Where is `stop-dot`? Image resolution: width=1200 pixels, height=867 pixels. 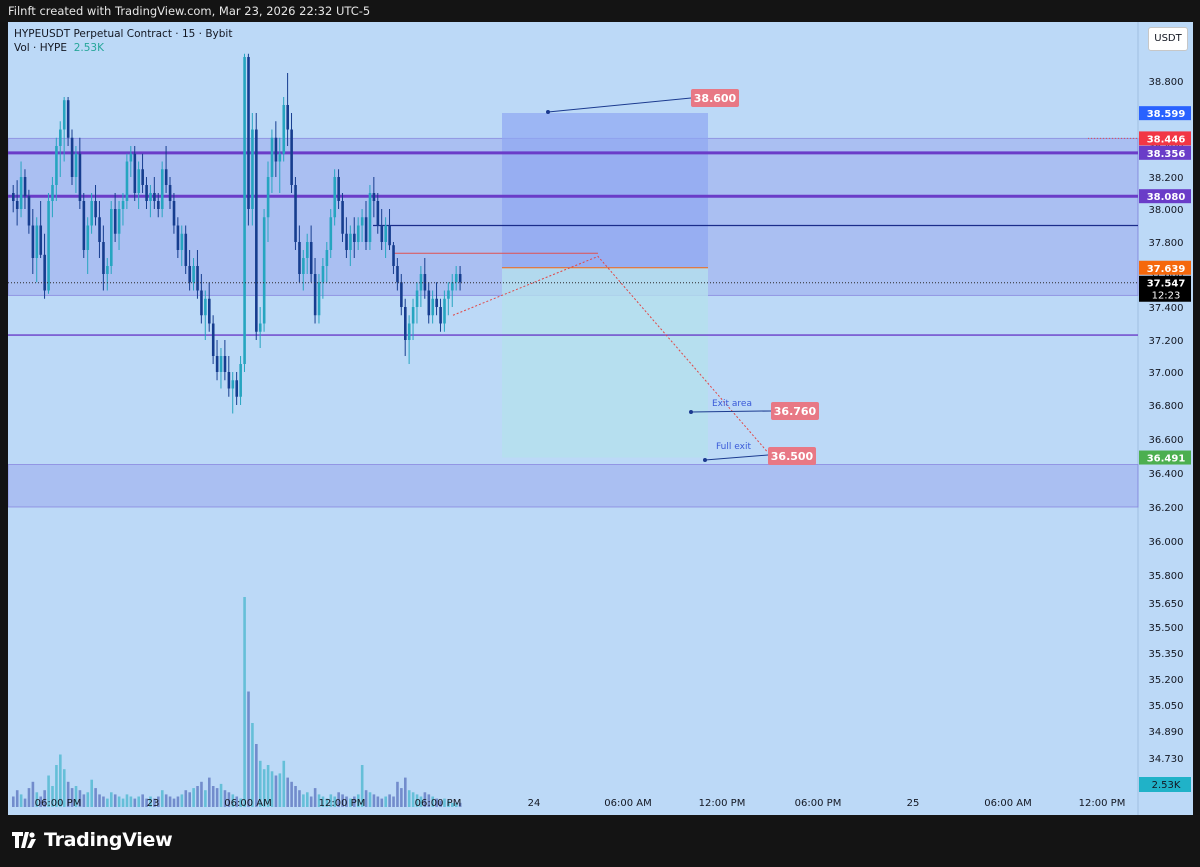
stop-dot is located at coordinates (548, 112).